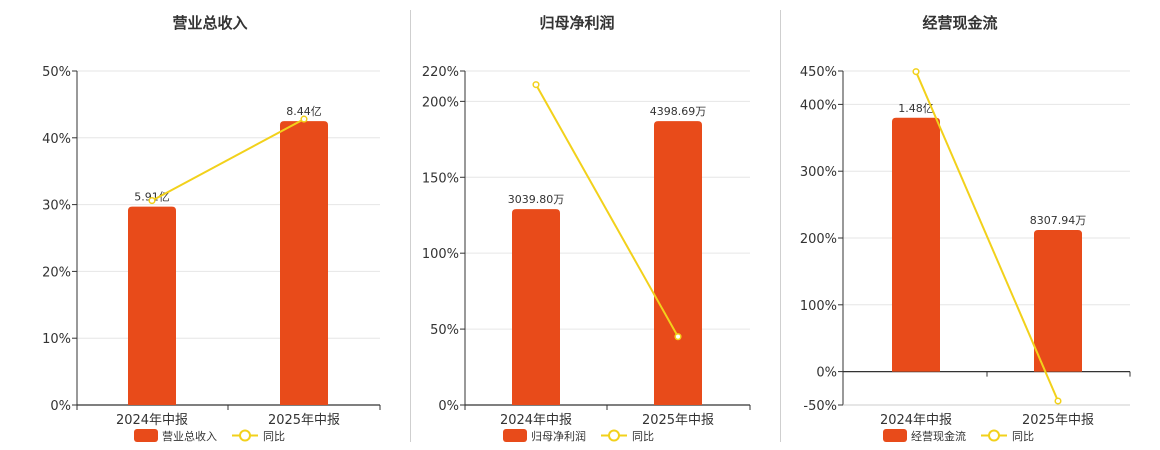  Describe the element at coordinates (209, 23) in the screenshot. I see `chart-title: 营业总收入` at that location.